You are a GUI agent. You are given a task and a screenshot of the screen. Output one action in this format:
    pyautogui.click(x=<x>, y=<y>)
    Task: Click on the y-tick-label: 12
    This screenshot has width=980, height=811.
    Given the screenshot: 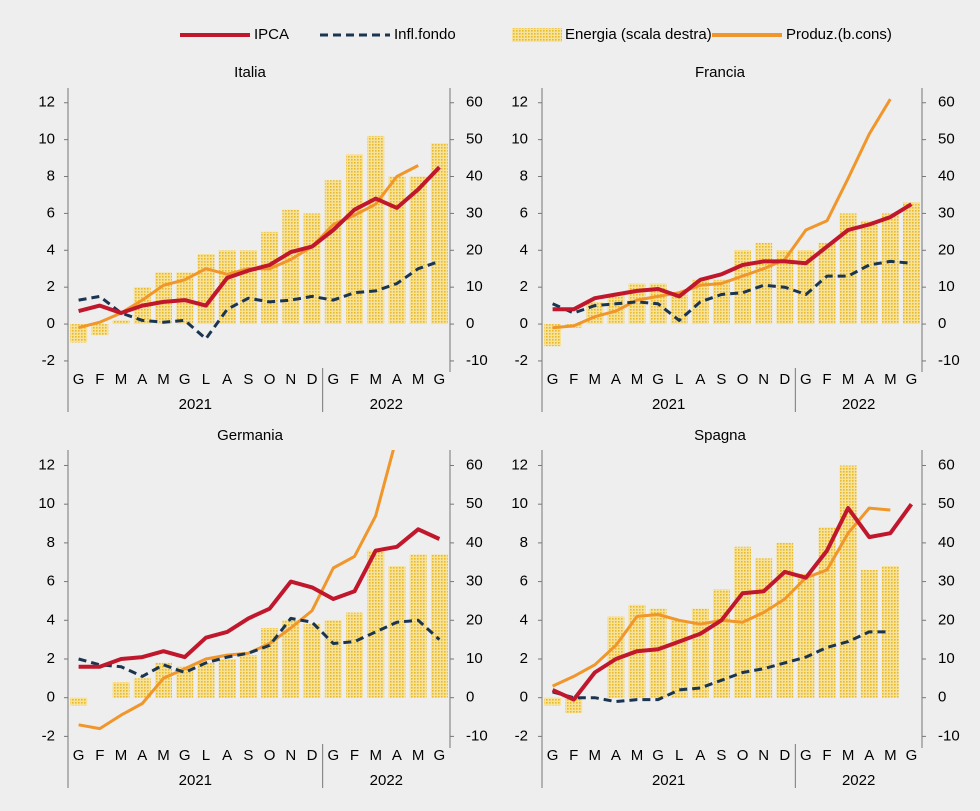 What is the action you would take?
    pyautogui.click(x=46, y=464)
    